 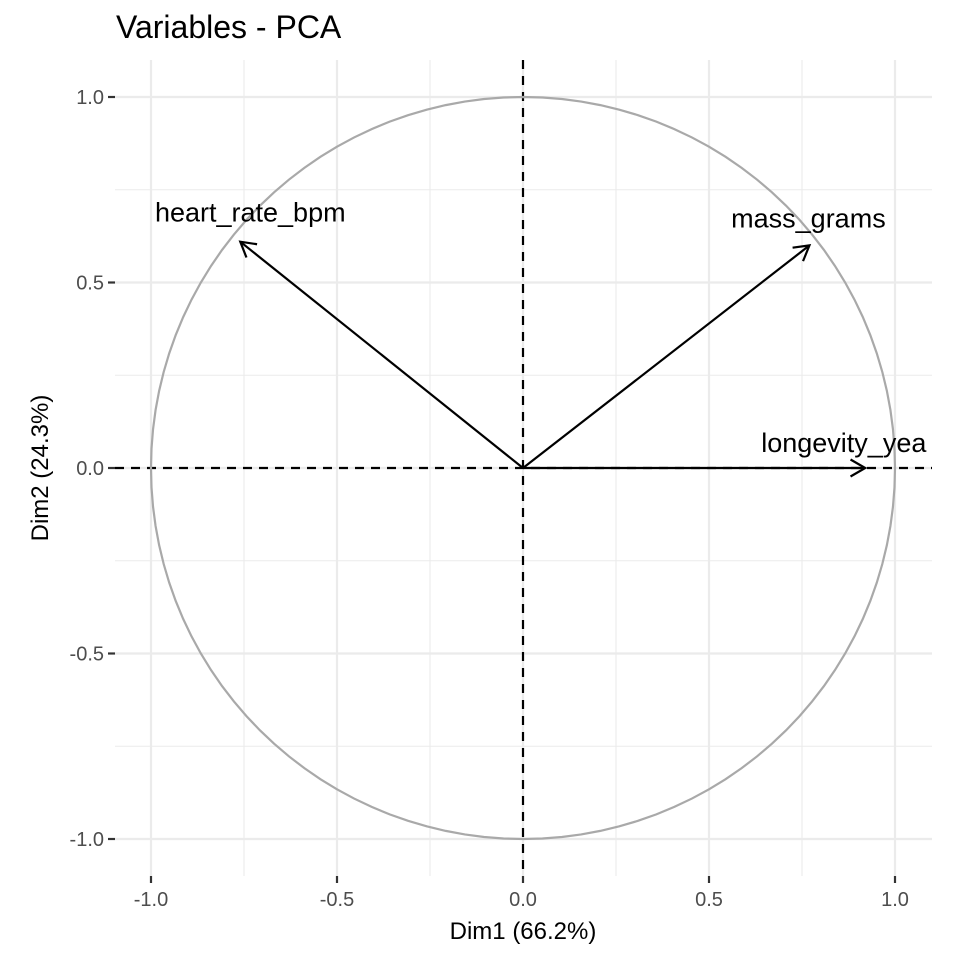 What do you see at coordinates (90, 469) in the screenshot?
I see `y-tick-label: 0.0` at bounding box center [90, 469].